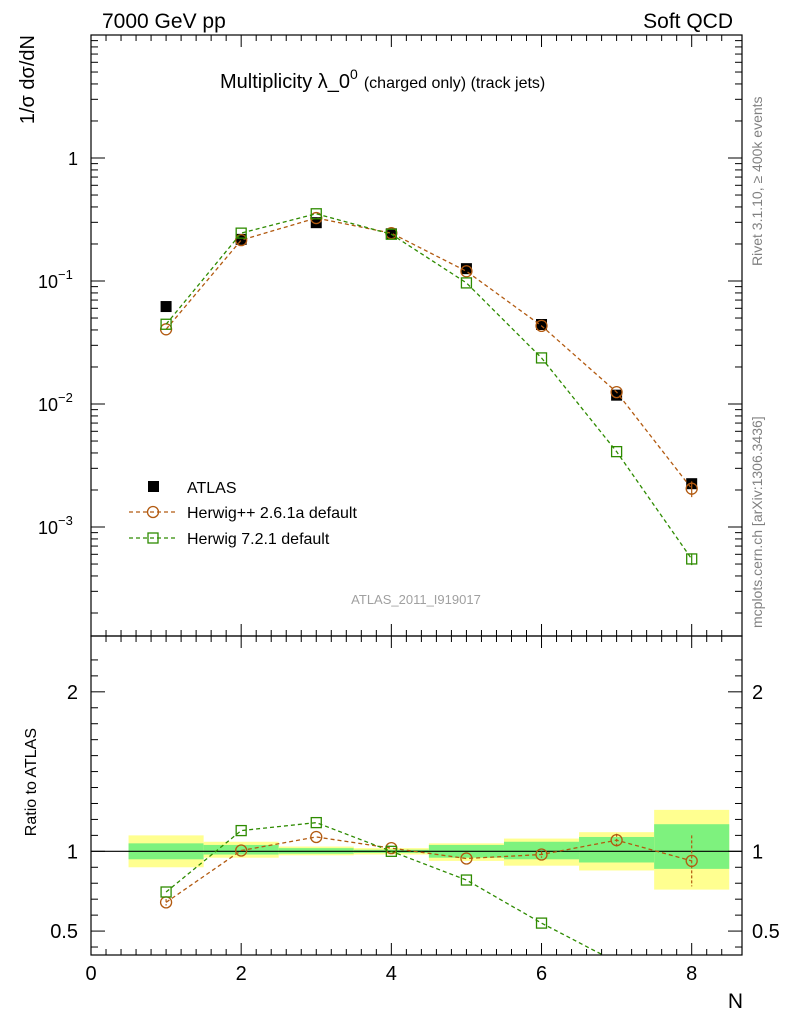  I want to click on ratio-y-tick-label-right: 0.5, so click(766, 932).